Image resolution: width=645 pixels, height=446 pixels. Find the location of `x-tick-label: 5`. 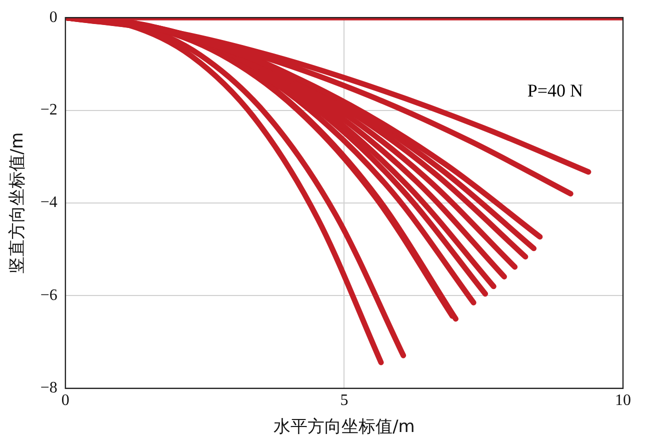

x-tick-label: 5 is located at coordinates (344, 401).